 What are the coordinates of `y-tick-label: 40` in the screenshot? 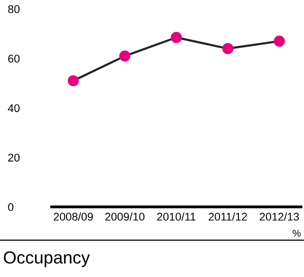 It's located at (14, 108).